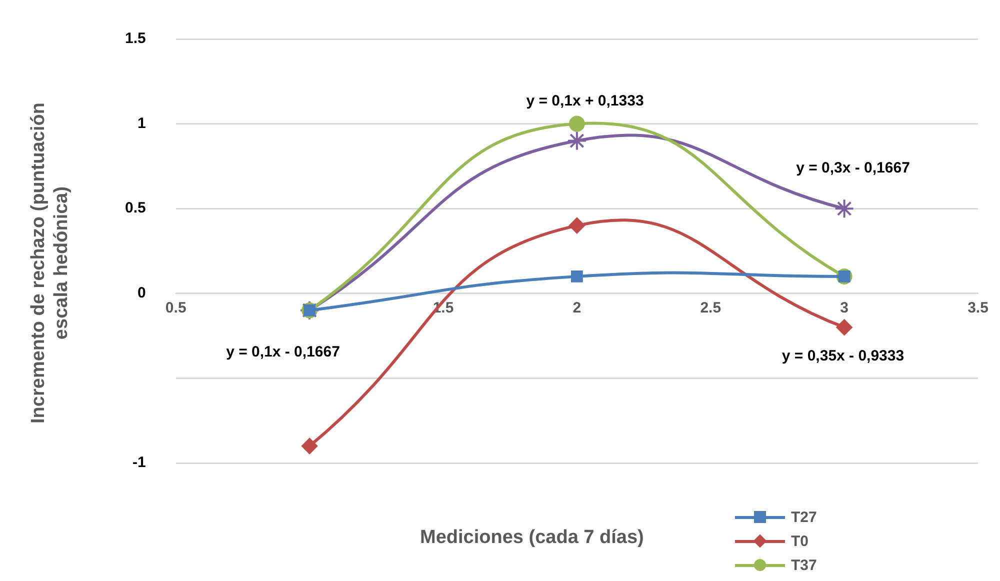 The height and width of the screenshot is (581, 1000). I want to click on x-tick-label: 2, so click(577, 308).